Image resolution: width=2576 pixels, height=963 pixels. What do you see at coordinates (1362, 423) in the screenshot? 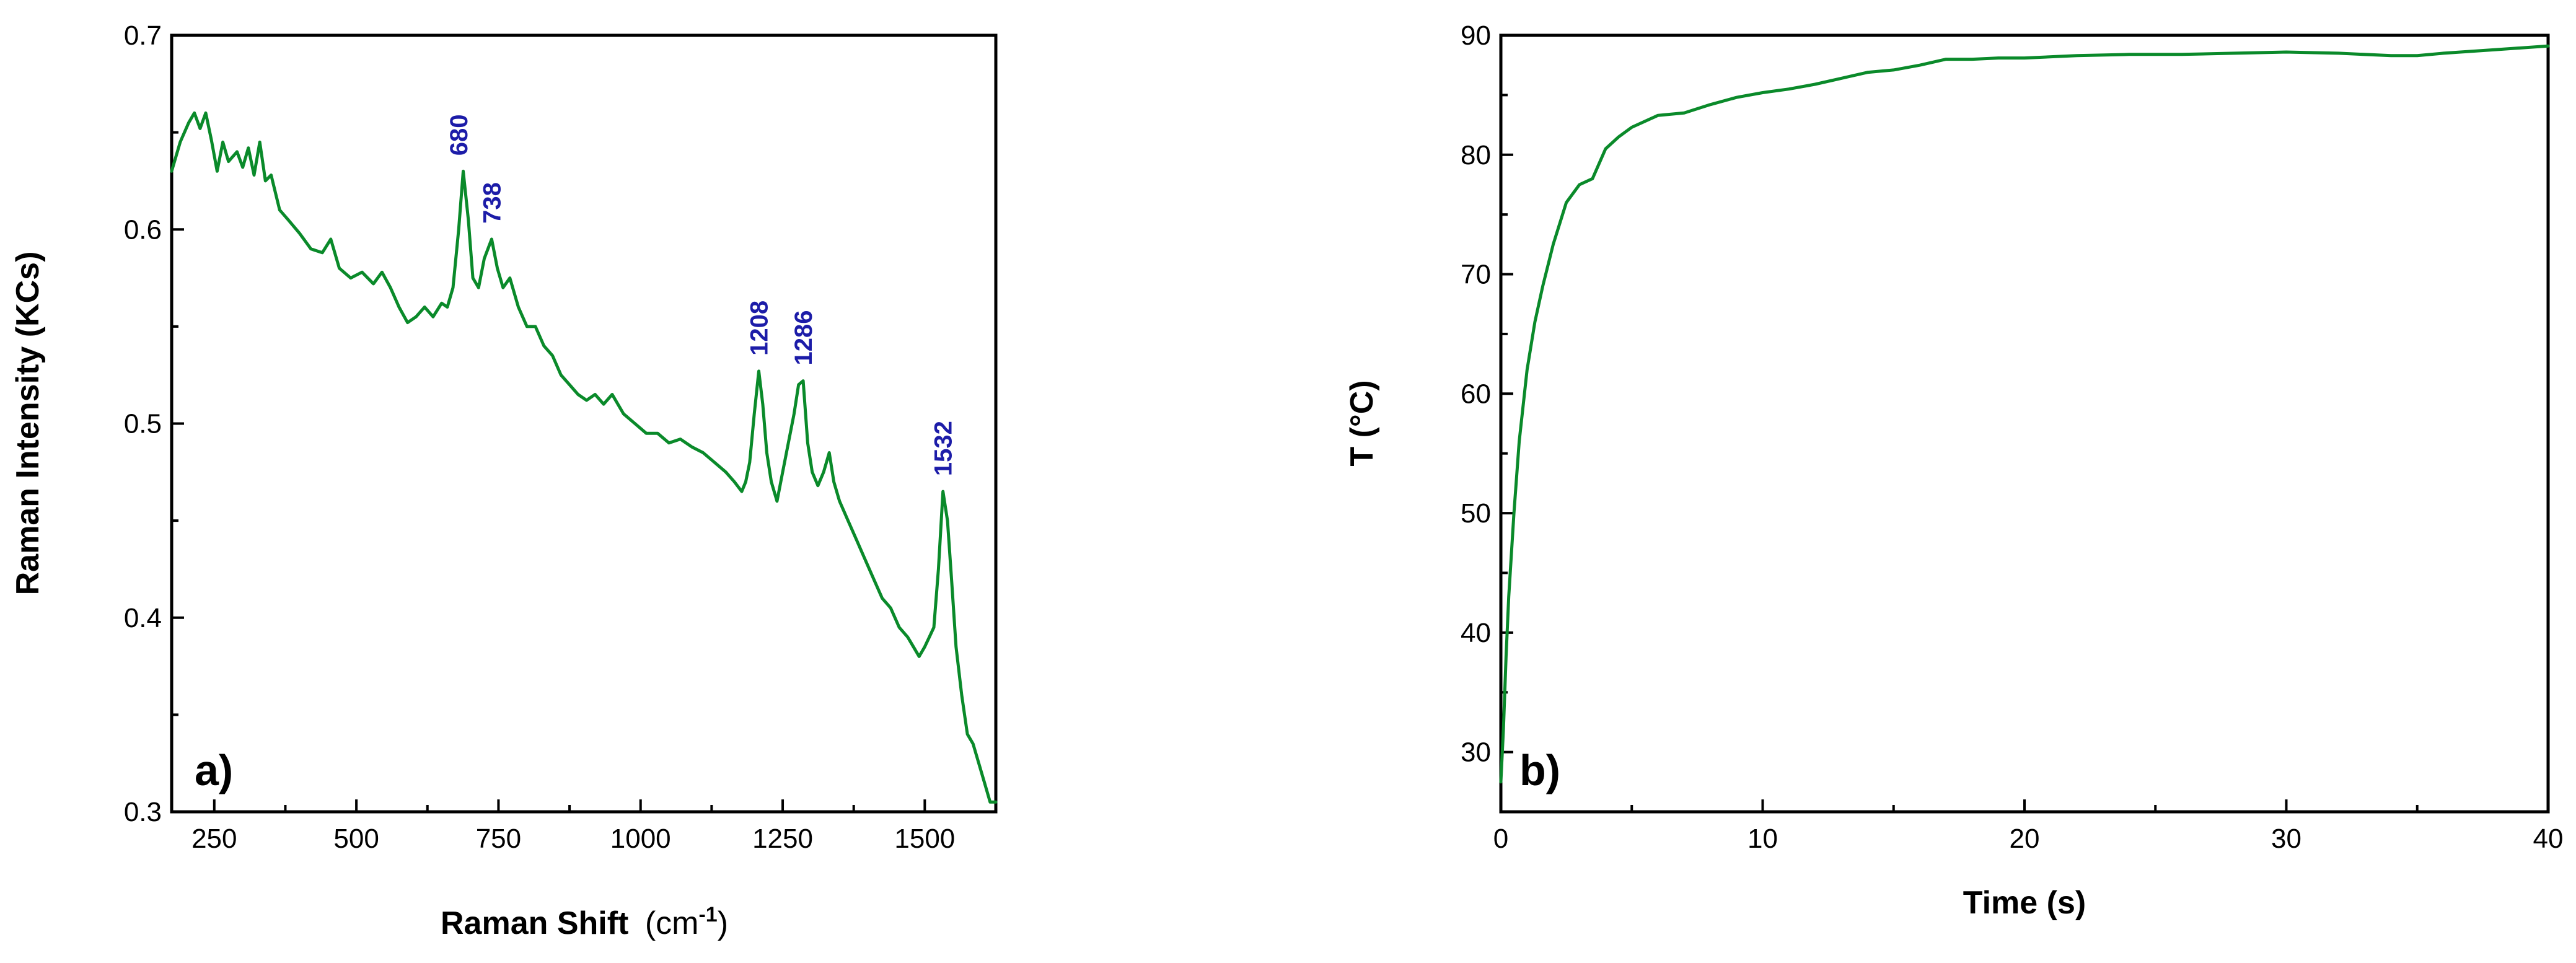
I see `chart-b-y-axis-title: T (°C)` at bounding box center [1362, 423].